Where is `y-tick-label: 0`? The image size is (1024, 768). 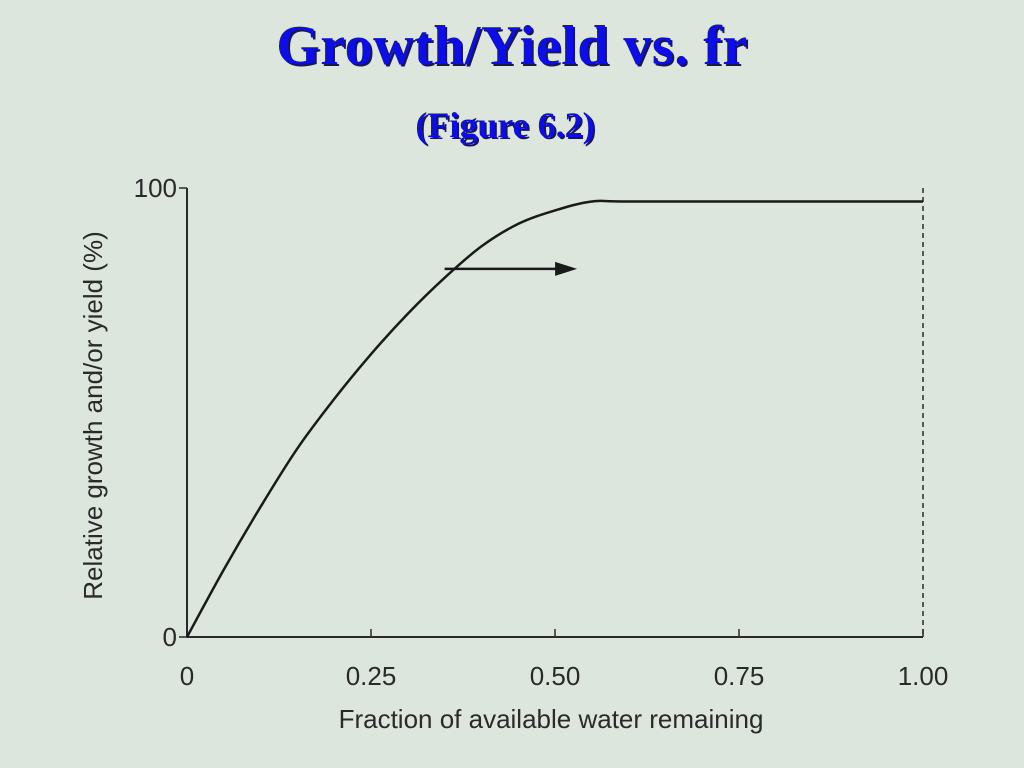
y-tick-label: 0 is located at coordinates (170, 637).